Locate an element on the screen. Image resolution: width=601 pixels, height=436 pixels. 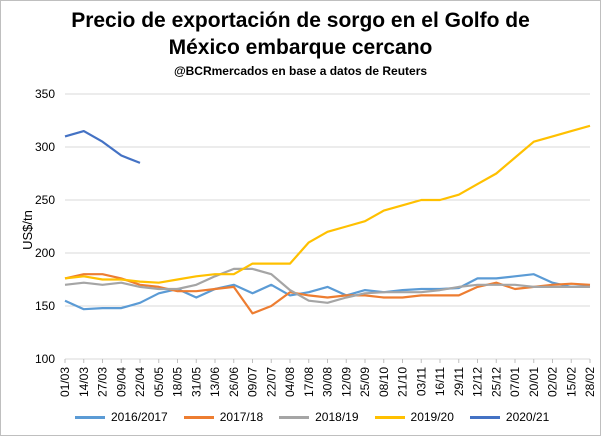
series-line-2016-2017 is located at coordinates (327, 292).